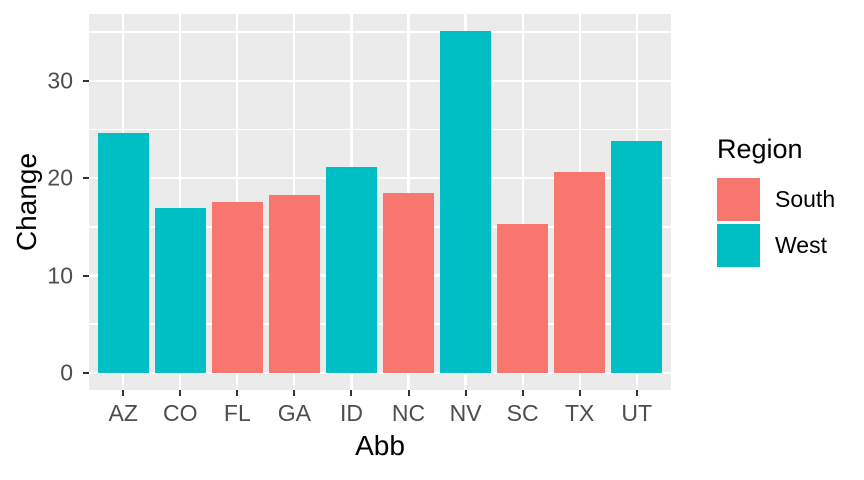  Describe the element at coordinates (237, 413) in the screenshot. I see `x-tick-label: FL` at that location.